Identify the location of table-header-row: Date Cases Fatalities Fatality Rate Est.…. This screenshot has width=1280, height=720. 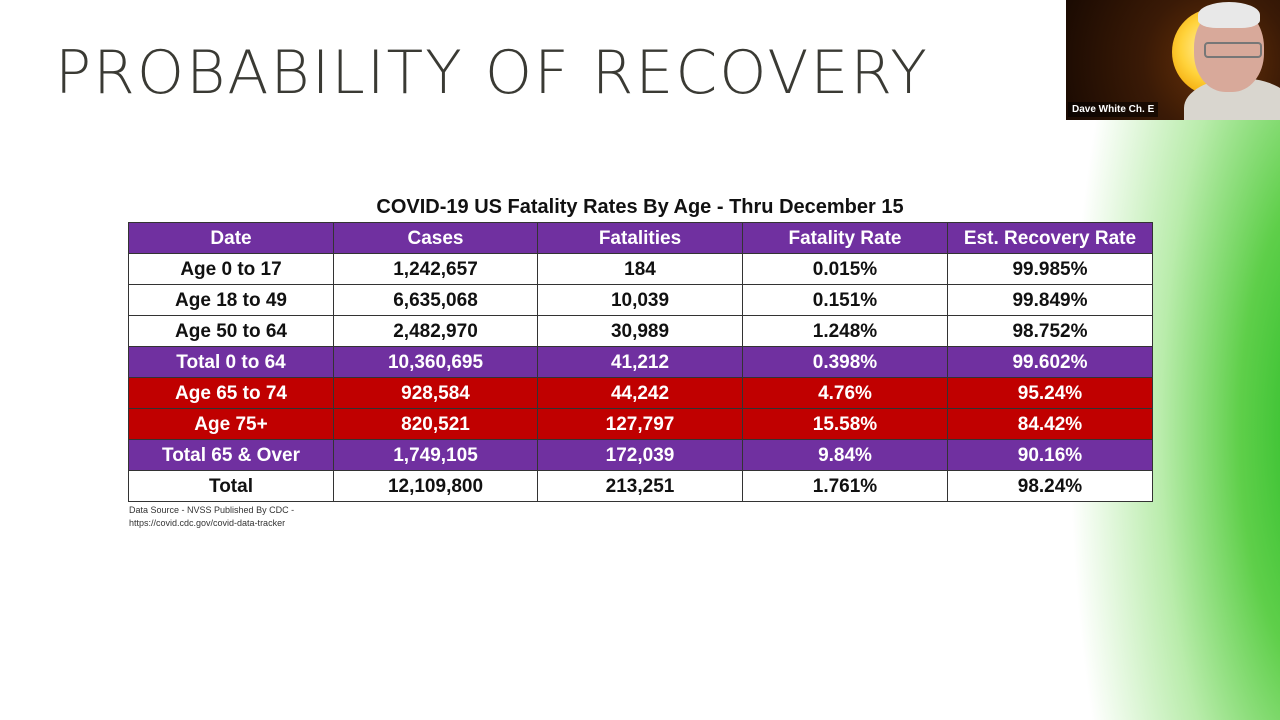
(640, 238).